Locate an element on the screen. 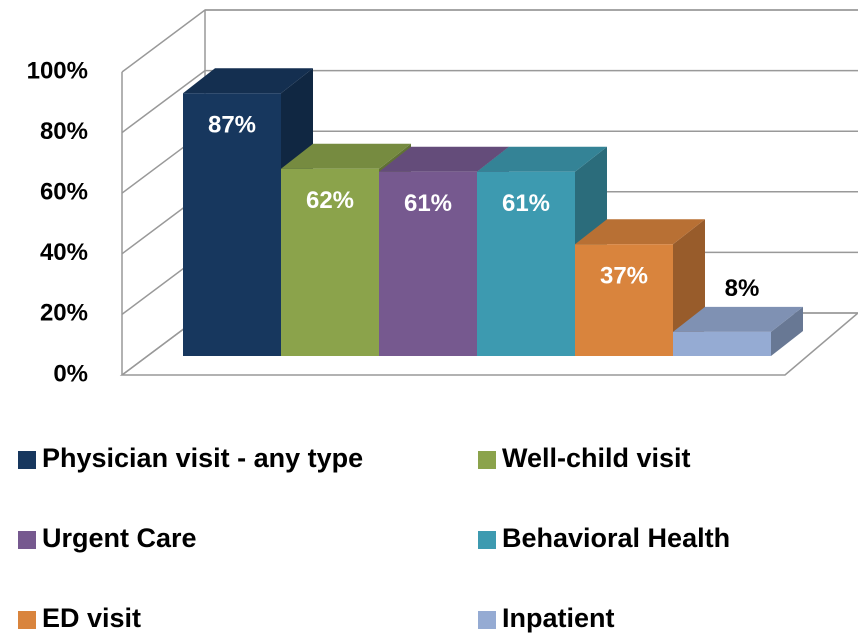  bar is located at coordinates (738, 331).